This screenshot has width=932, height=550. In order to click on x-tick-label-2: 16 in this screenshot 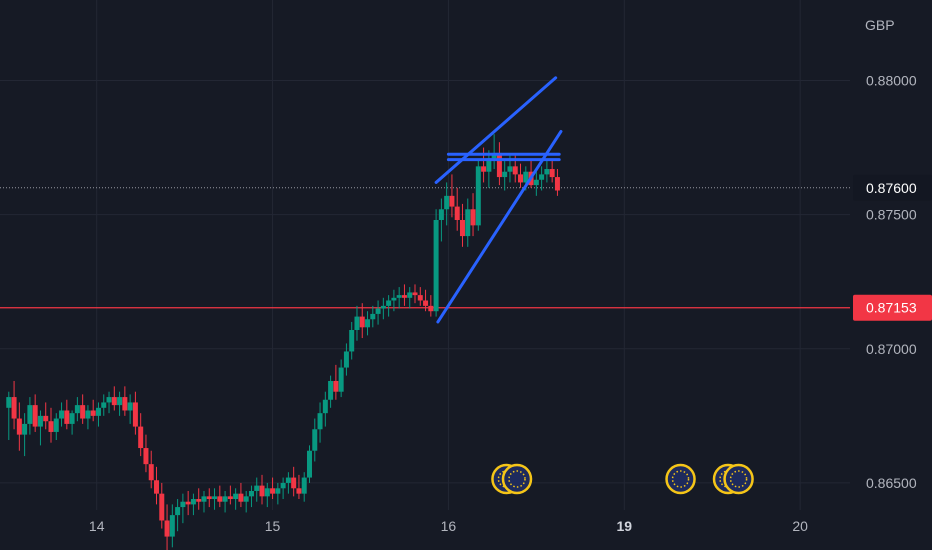, I will do `click(449, 526)`.